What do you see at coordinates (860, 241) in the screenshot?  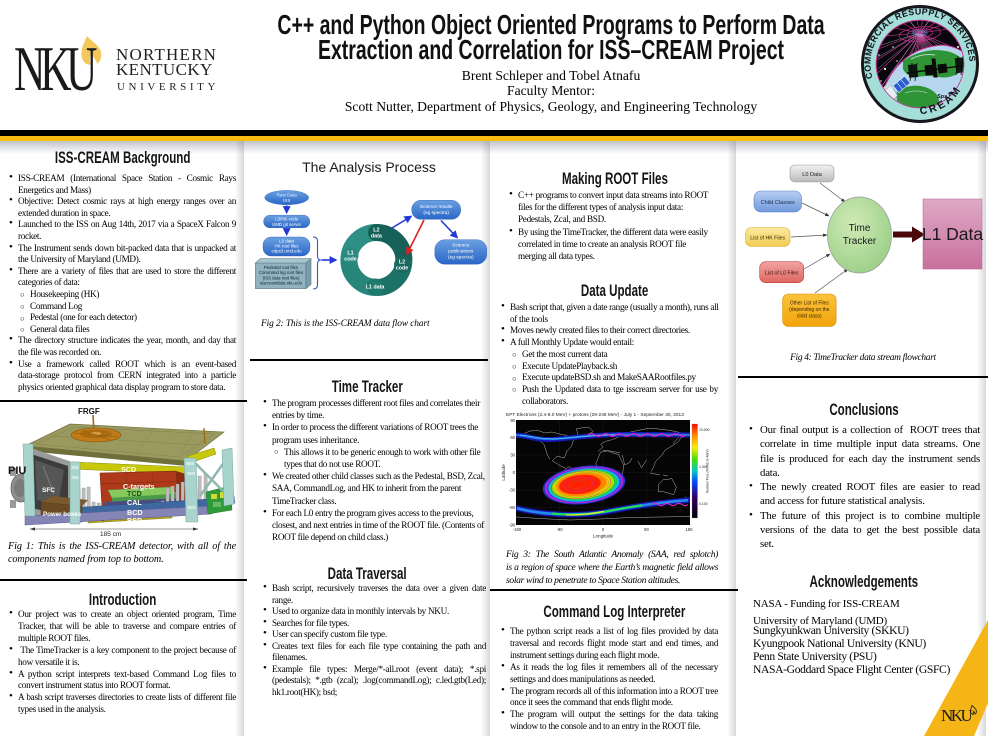 I see `svg-text: Tracker` at bounding box center [860, 241].